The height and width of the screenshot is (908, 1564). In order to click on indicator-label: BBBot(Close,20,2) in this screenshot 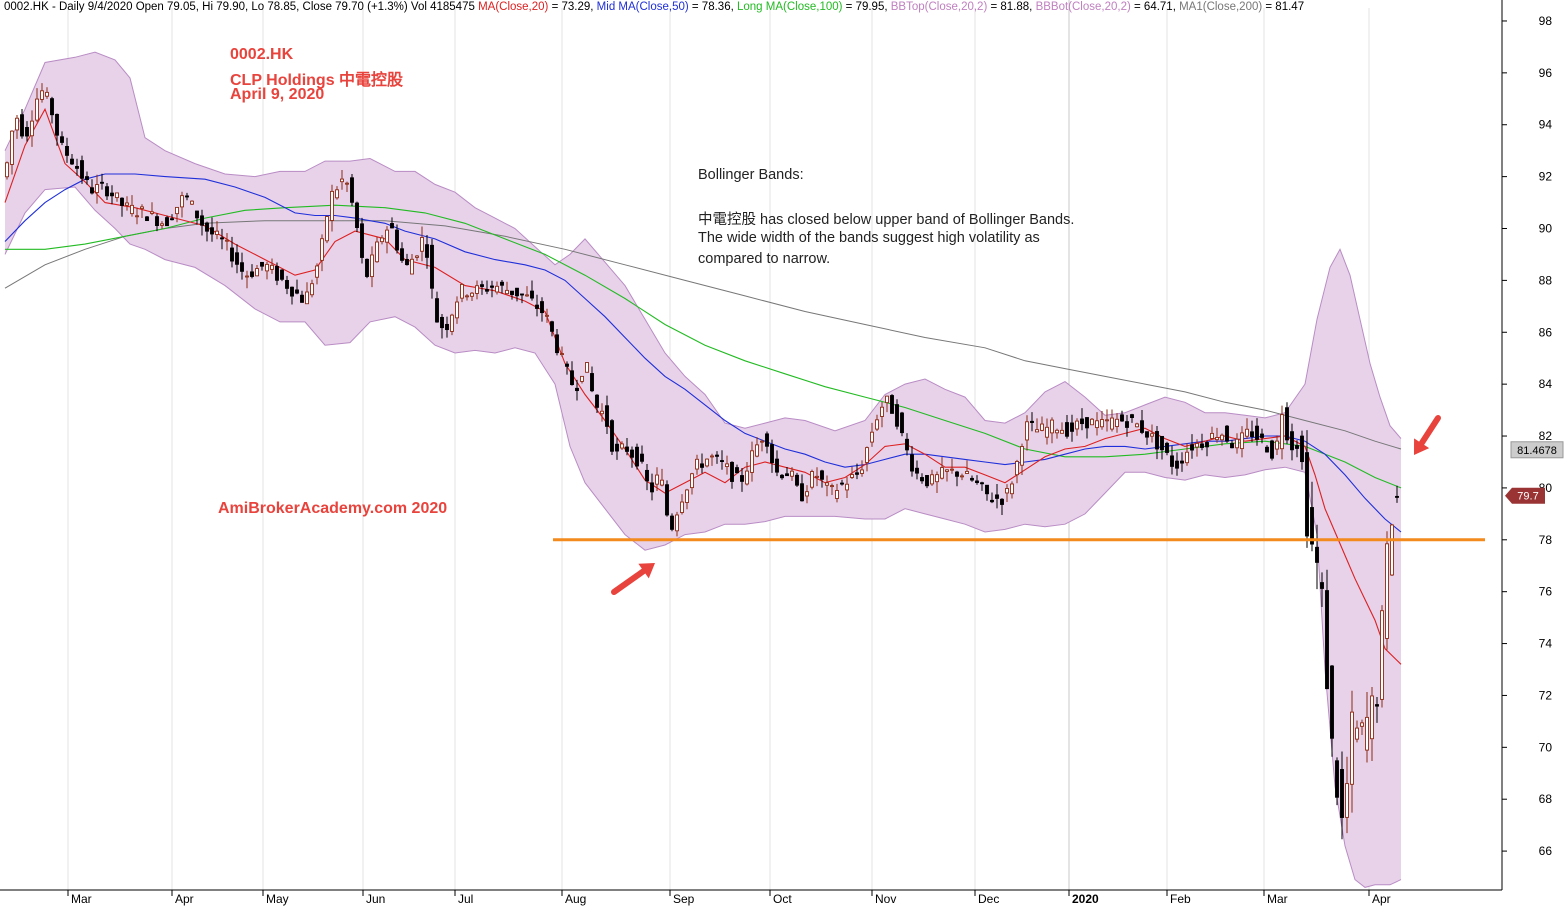, I will do `click(1081, 7)`.